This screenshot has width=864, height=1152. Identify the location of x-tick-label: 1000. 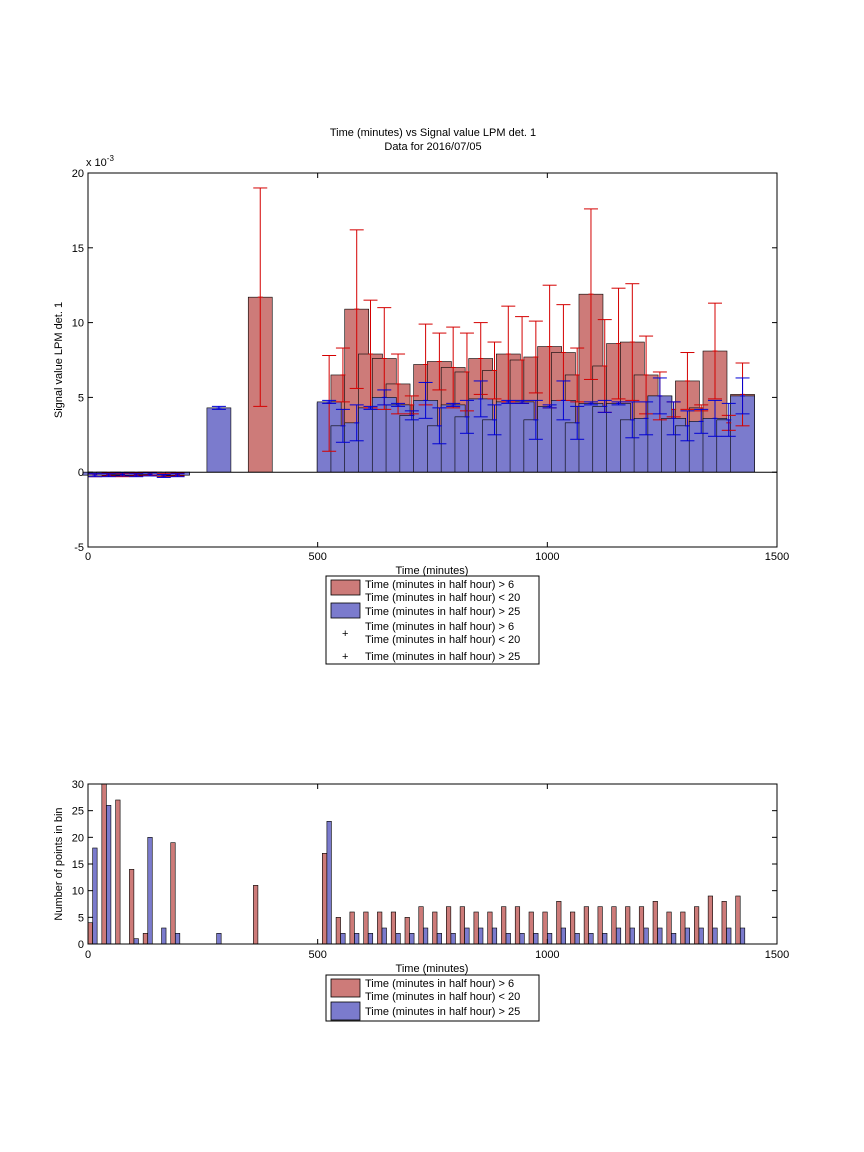
(547, 955).